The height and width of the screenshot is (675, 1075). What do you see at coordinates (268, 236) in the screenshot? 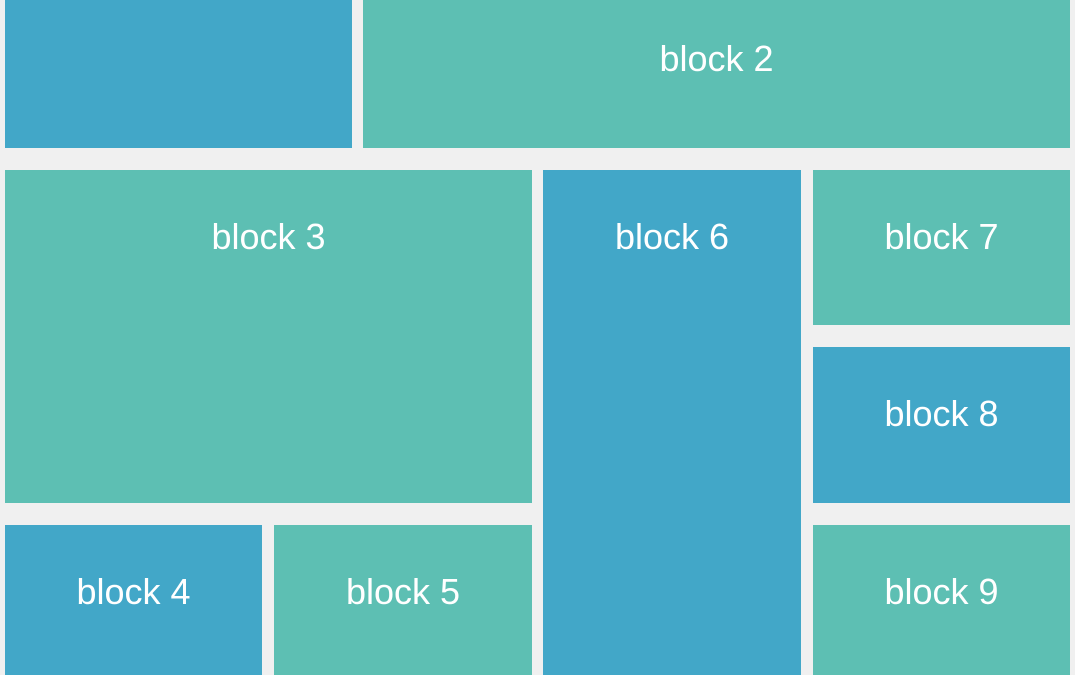
I see `block-3-label: block 3` at bounding box center [268, 236].